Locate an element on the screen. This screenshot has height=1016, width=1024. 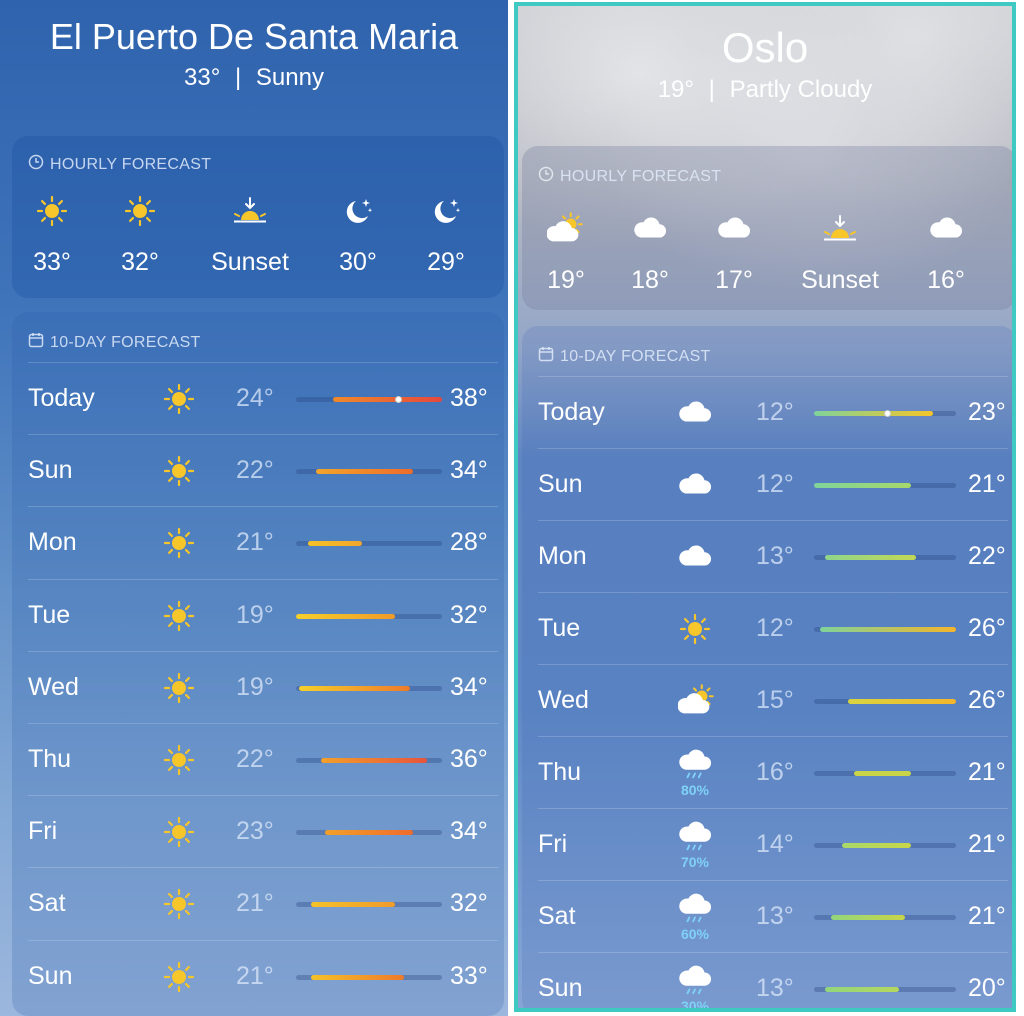
day-label: Fri is located at coordinates (43, 831).